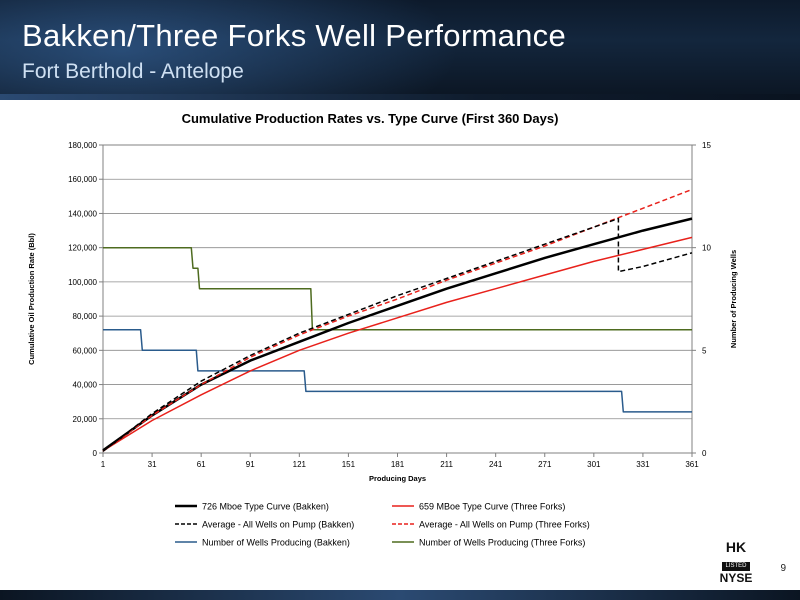  Describe the element at coordinates (82, 248) in the screenshot. I see `y-tick-label: 120,000` at that location.